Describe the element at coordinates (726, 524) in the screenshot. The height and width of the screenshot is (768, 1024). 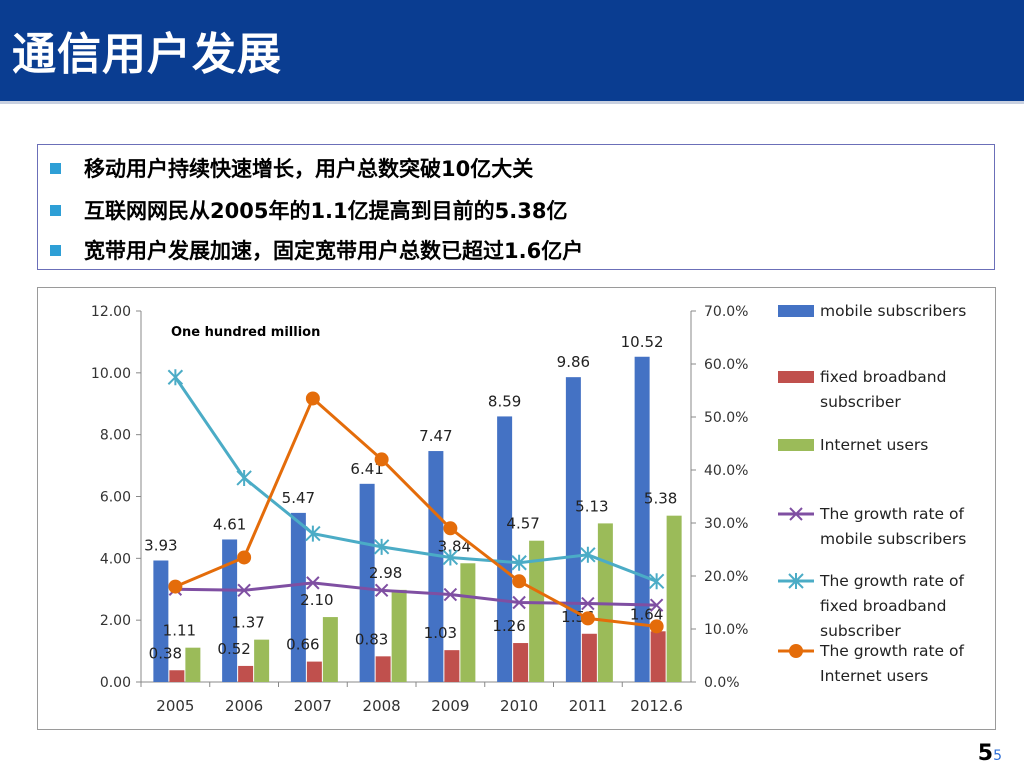
I see `right-axis-tick-label: 30.0%` at that location.